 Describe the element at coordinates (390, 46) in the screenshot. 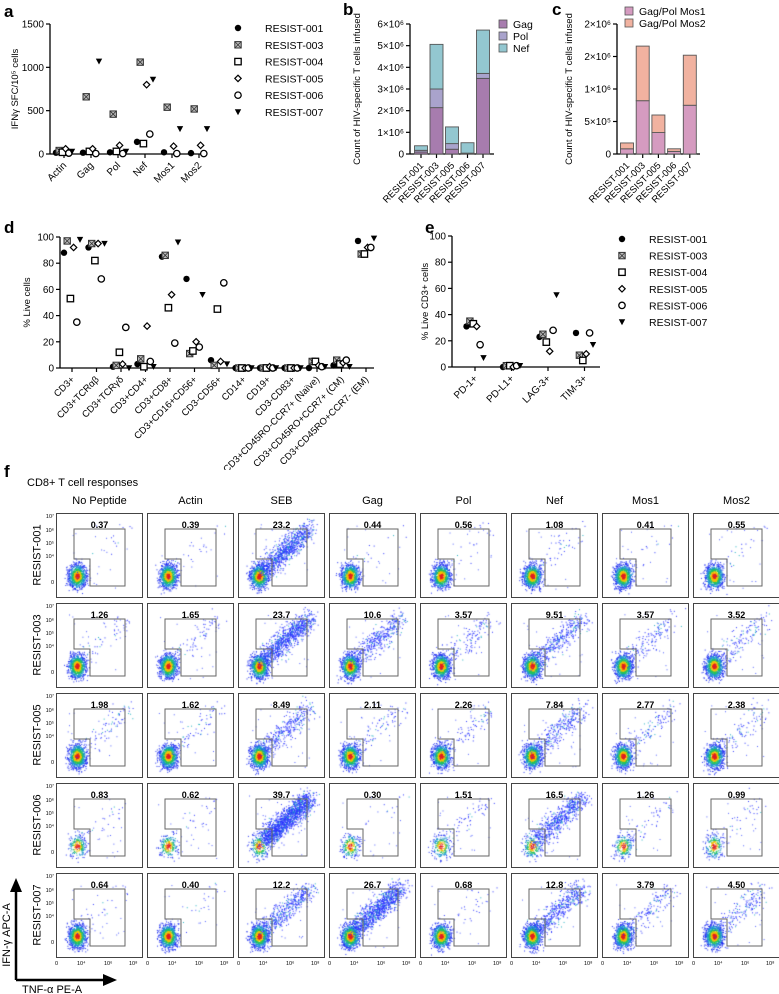

I see `y-tick-label: 5×10⁶` at that location.